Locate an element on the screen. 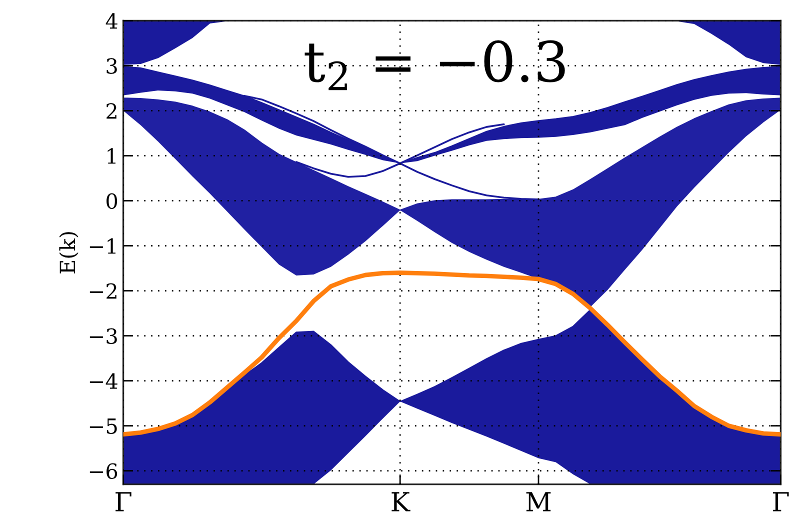  y-axis-title: E(k) is located at coordinates (68, 253).